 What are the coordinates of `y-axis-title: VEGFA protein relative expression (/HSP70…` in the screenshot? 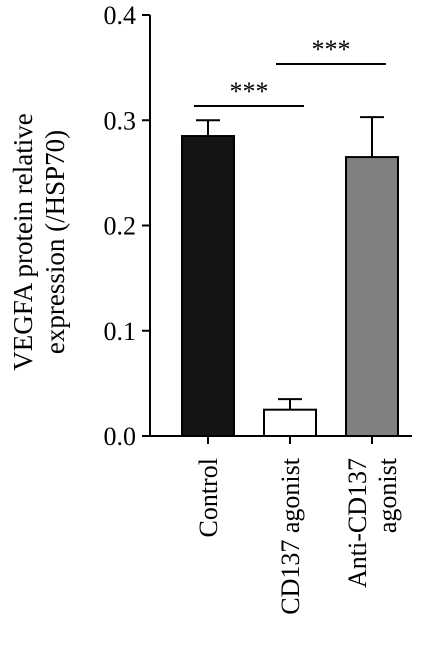 It's located at (39, 241).